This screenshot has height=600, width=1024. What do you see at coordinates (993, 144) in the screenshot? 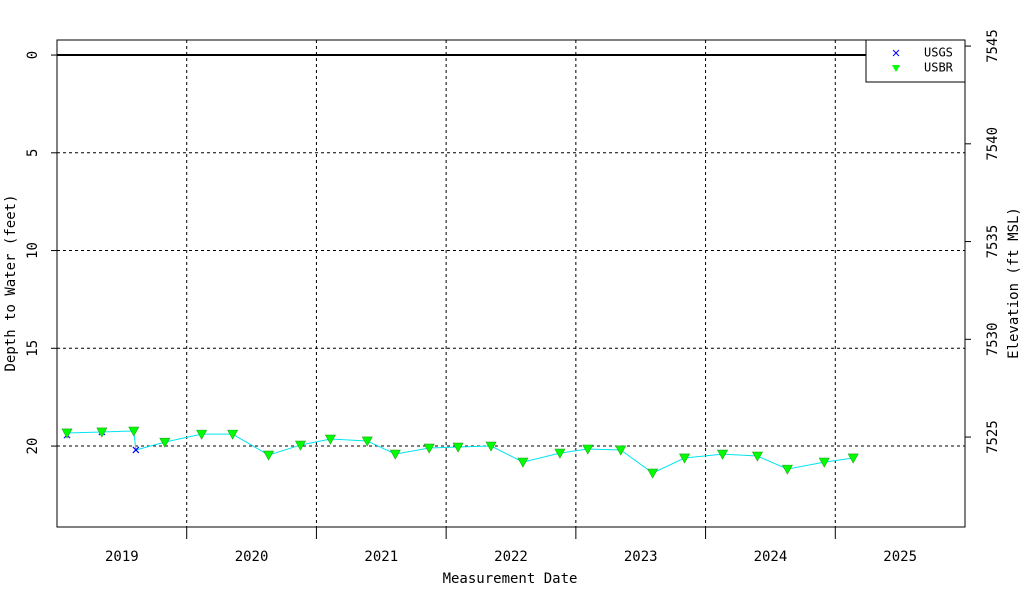
I see `y2-tick-label: 7540` at bounding box center [993, 144].